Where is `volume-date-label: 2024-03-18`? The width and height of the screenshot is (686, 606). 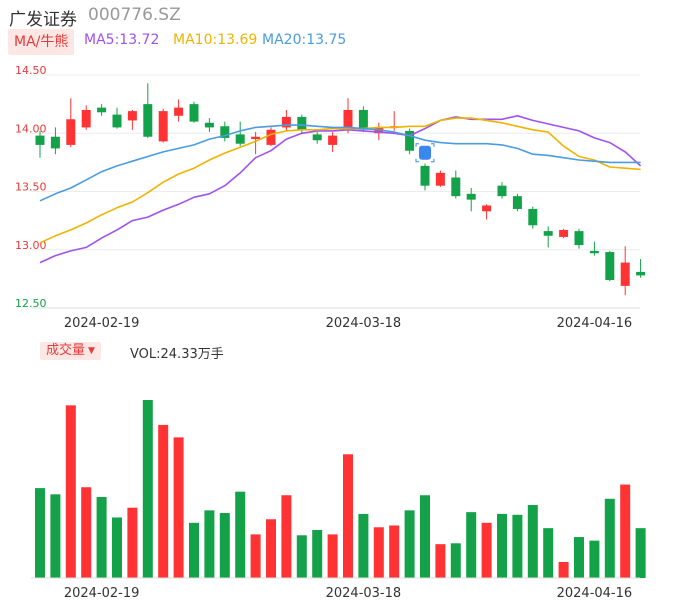
volume-date-label: 2024-03-18 is located at coordinates (364, 593).